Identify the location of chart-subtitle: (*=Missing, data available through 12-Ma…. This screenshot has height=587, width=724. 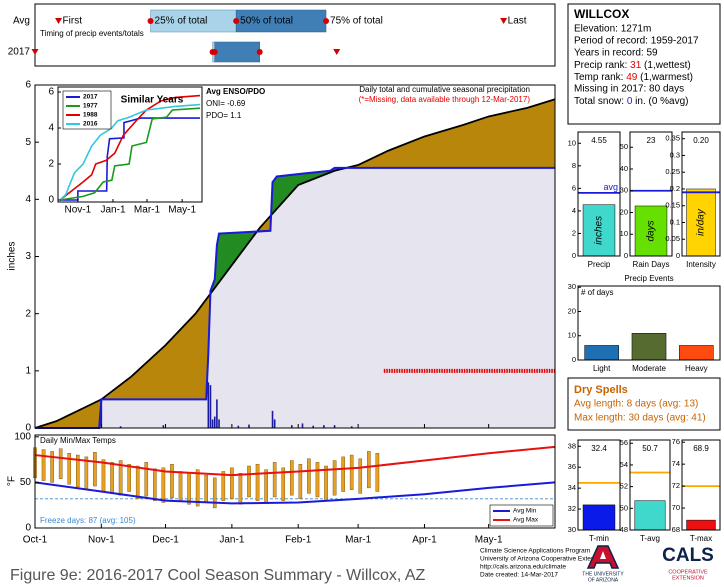
(445, 99).